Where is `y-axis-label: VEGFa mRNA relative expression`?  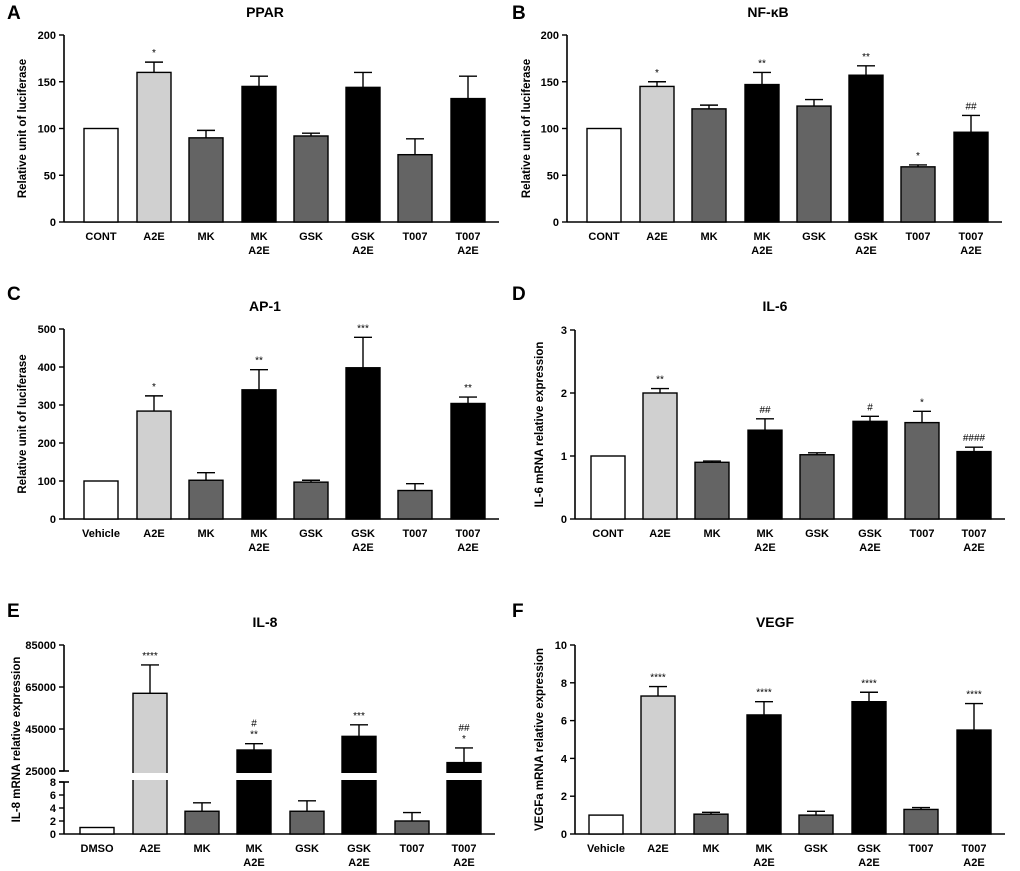 y-axis-label: VEGFa mRNA relative expression is located at coordinates (540, 739).